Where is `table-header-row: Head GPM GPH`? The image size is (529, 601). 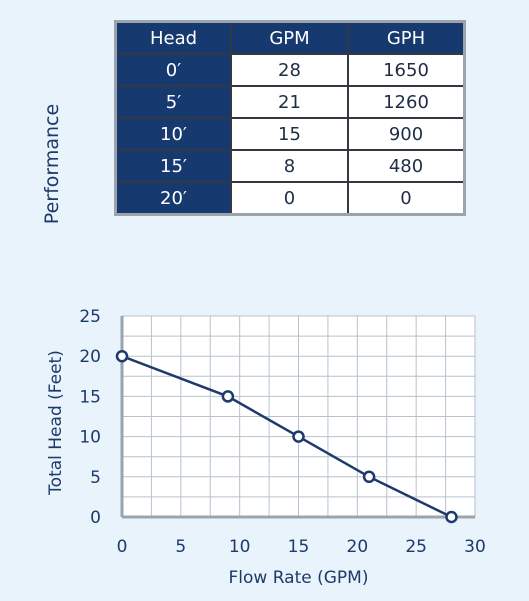
table-header-row: Head GPM GPH is located at coordinates (290, 37).